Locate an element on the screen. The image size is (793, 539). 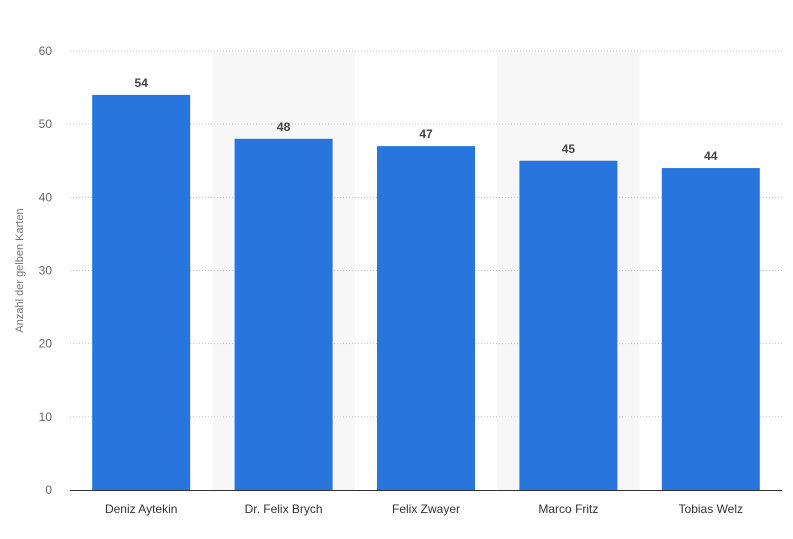
y-tick-label: 60 is located at coordinates (46, 51).